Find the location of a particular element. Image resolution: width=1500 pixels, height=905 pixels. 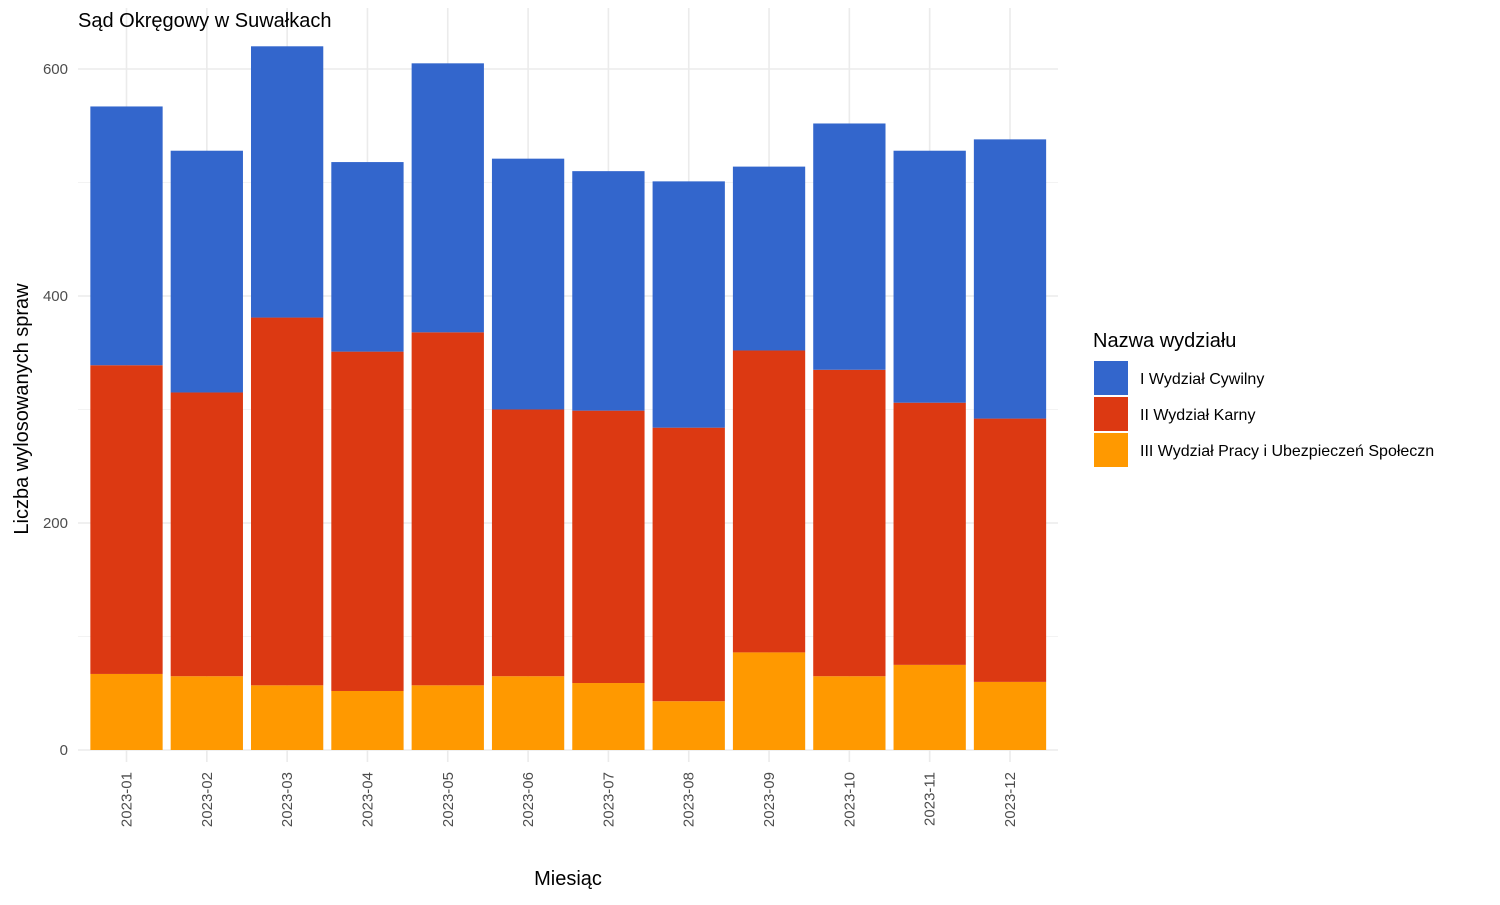

bar-segment: 2023-08 — I Wydział Cywilny: 217 is located at coordinates (688, 304).